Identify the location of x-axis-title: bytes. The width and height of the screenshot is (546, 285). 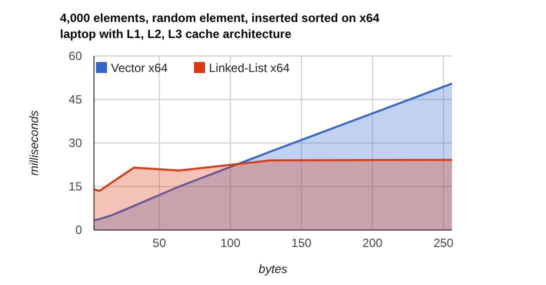
(273, 269).